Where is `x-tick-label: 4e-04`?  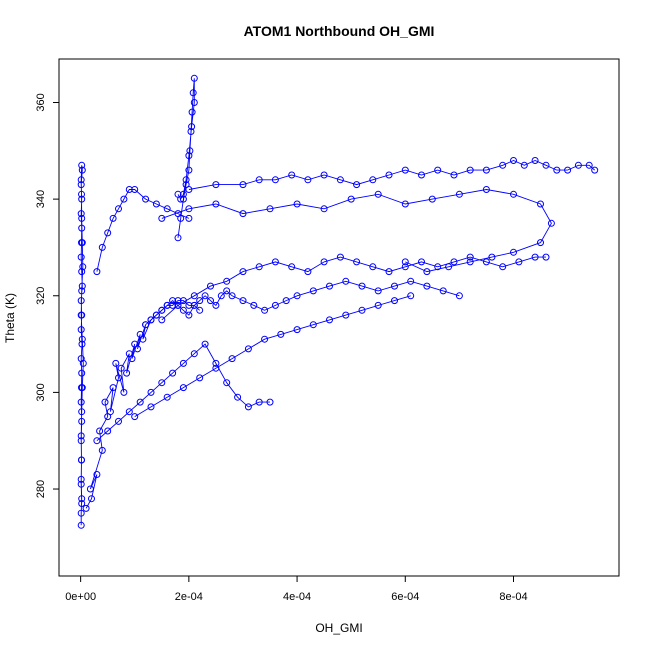
x-tick-label: 4e-04 is located at coordinates (297, 597).